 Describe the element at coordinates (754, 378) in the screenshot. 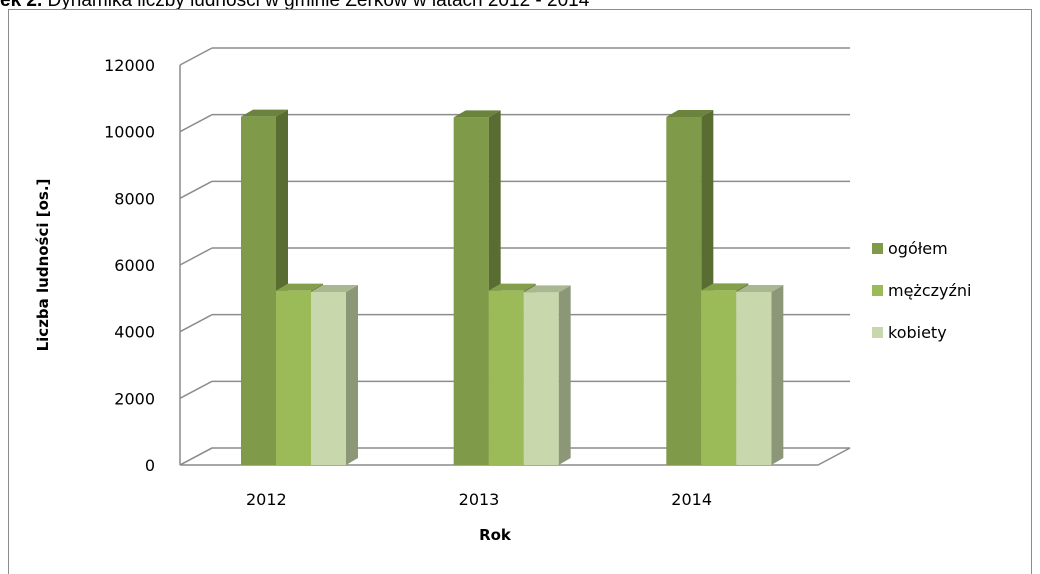

I see `bar-kobiety-2014` at that location.